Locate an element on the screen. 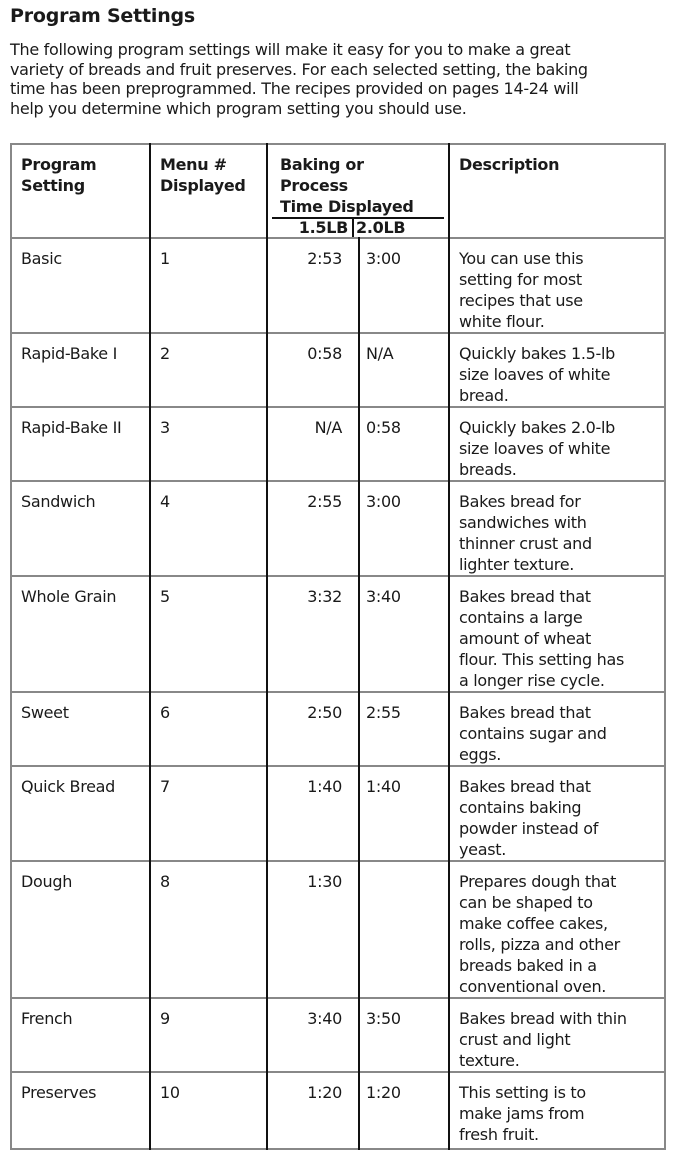 Image resolution: width=676 pixels, height=1150 pixels. menu-number-cell: 8 is located at coordinates (209, 929).